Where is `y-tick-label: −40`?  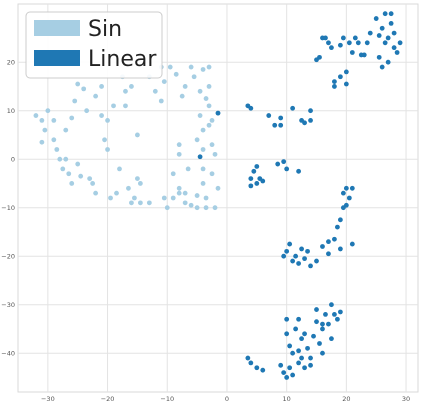 y-tick-label: −40 is located at coordinates (8, 354).